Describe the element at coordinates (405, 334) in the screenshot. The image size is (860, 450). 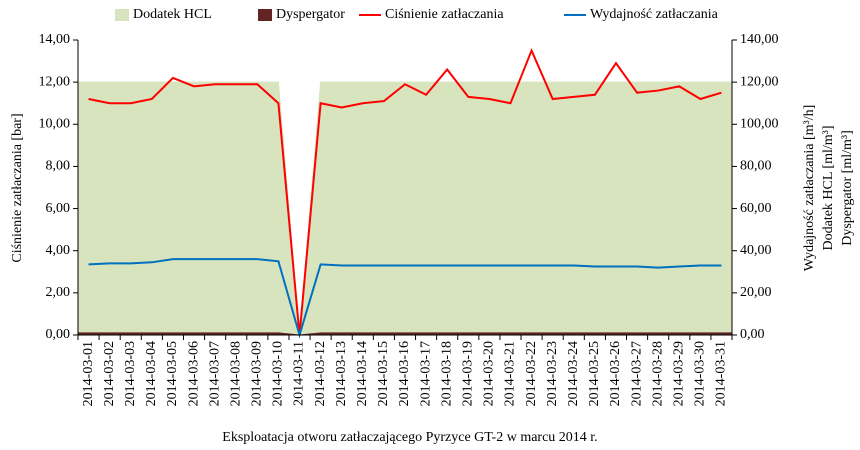
I see `area` at that location.